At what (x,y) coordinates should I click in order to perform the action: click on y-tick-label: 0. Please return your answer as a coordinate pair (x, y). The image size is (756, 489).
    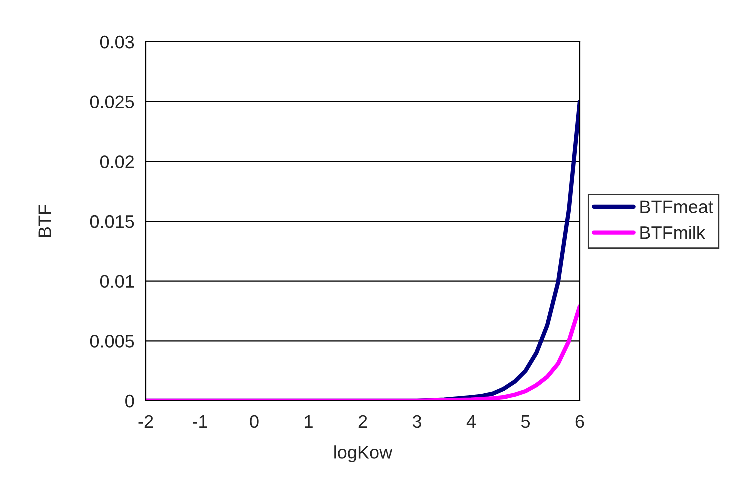
    Looking at the image, I should click on (130, 401).